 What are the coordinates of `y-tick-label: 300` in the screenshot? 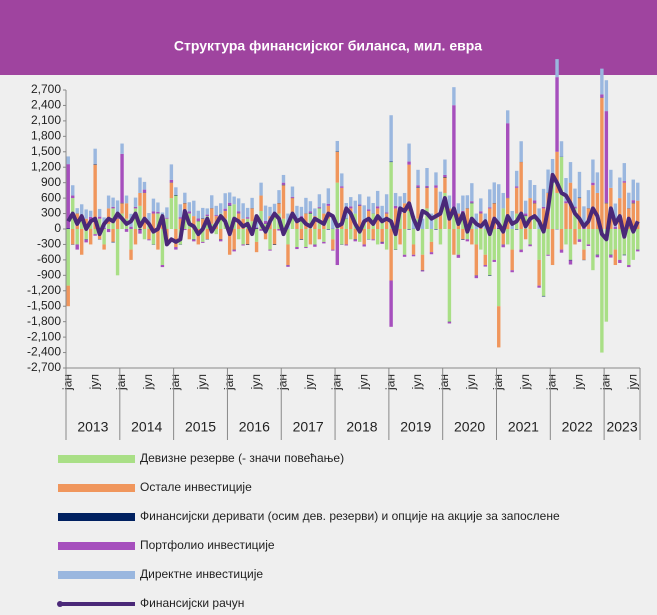 It's located at (51, 213).